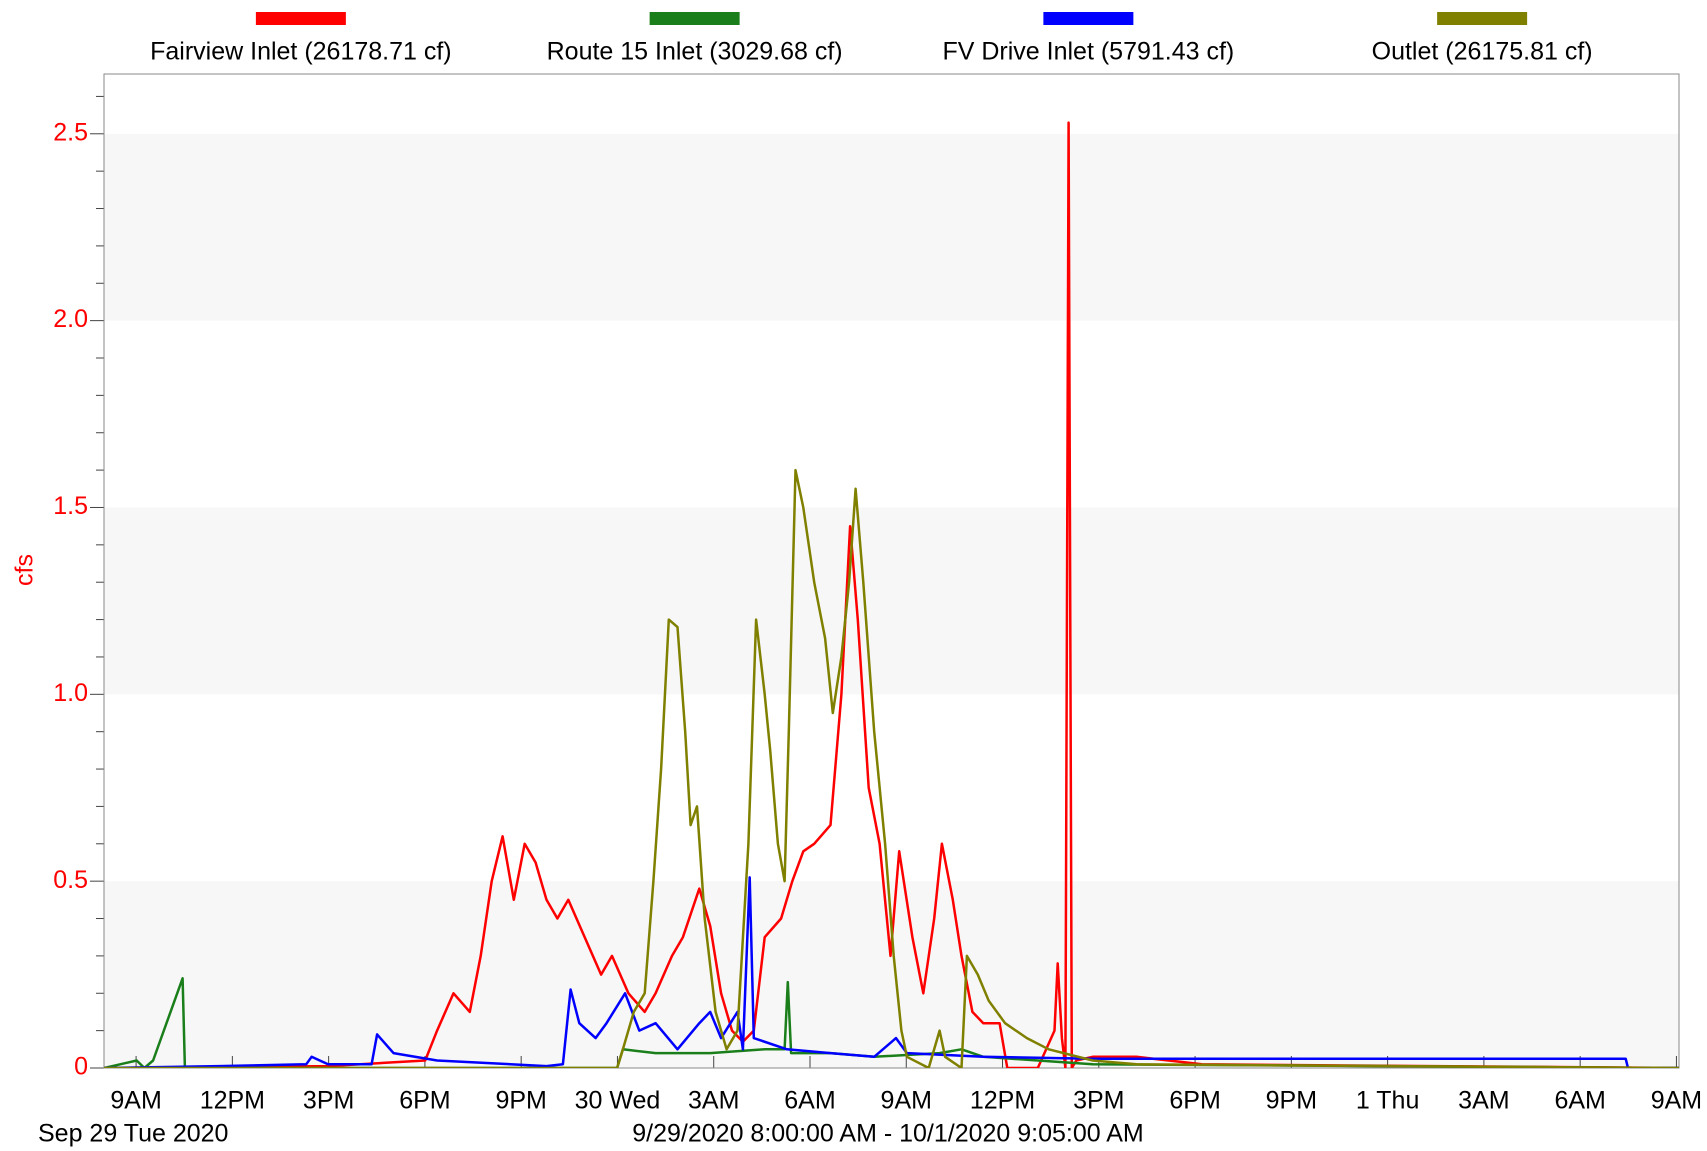 The height and width of the screenshot is (1151, 1707). I want to click on y-tick-label: 1.0, so click(70, 693).